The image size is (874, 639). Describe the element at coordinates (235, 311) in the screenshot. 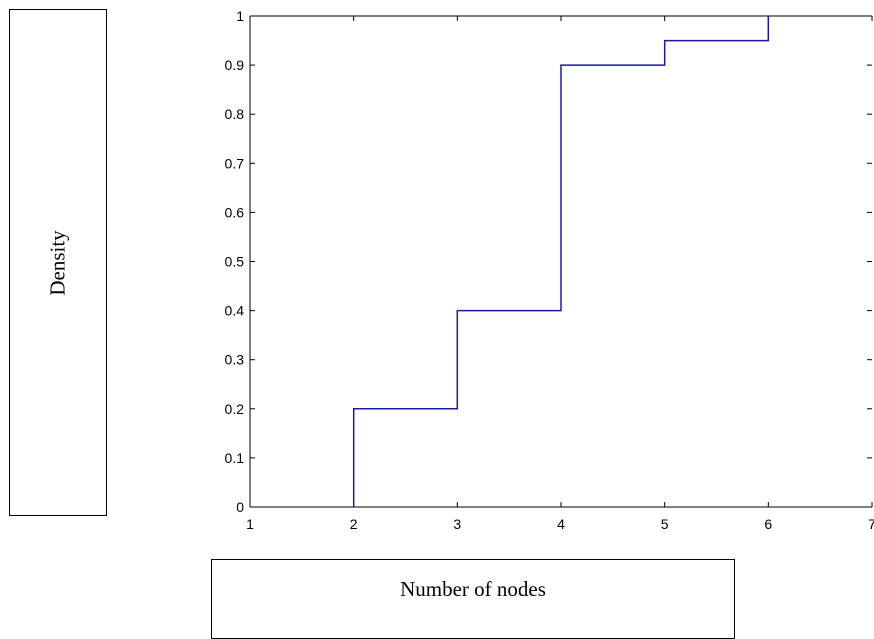

I see `y-tick-label: 0.4` at that location.